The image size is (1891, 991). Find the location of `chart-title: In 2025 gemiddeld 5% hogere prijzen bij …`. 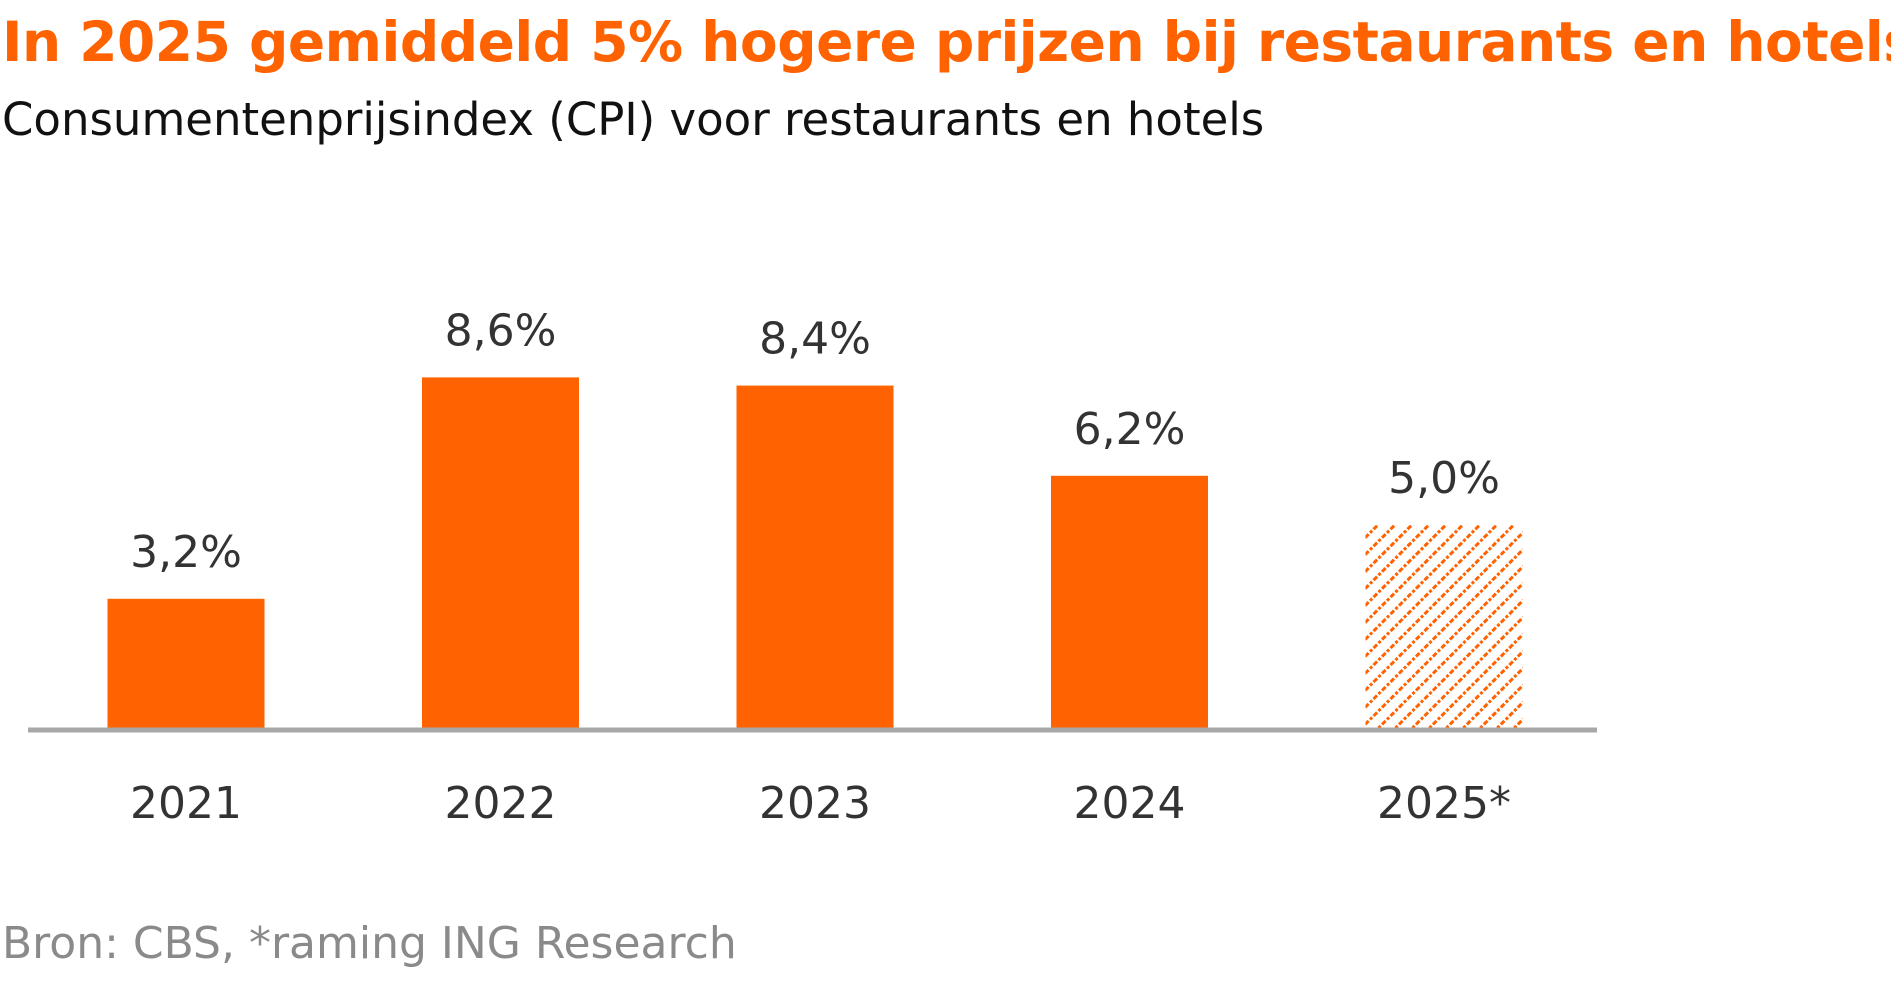

chart-title: In 2025 gemiddeld 5% hogere prijzen bij … is located at coordinates (946, 42).